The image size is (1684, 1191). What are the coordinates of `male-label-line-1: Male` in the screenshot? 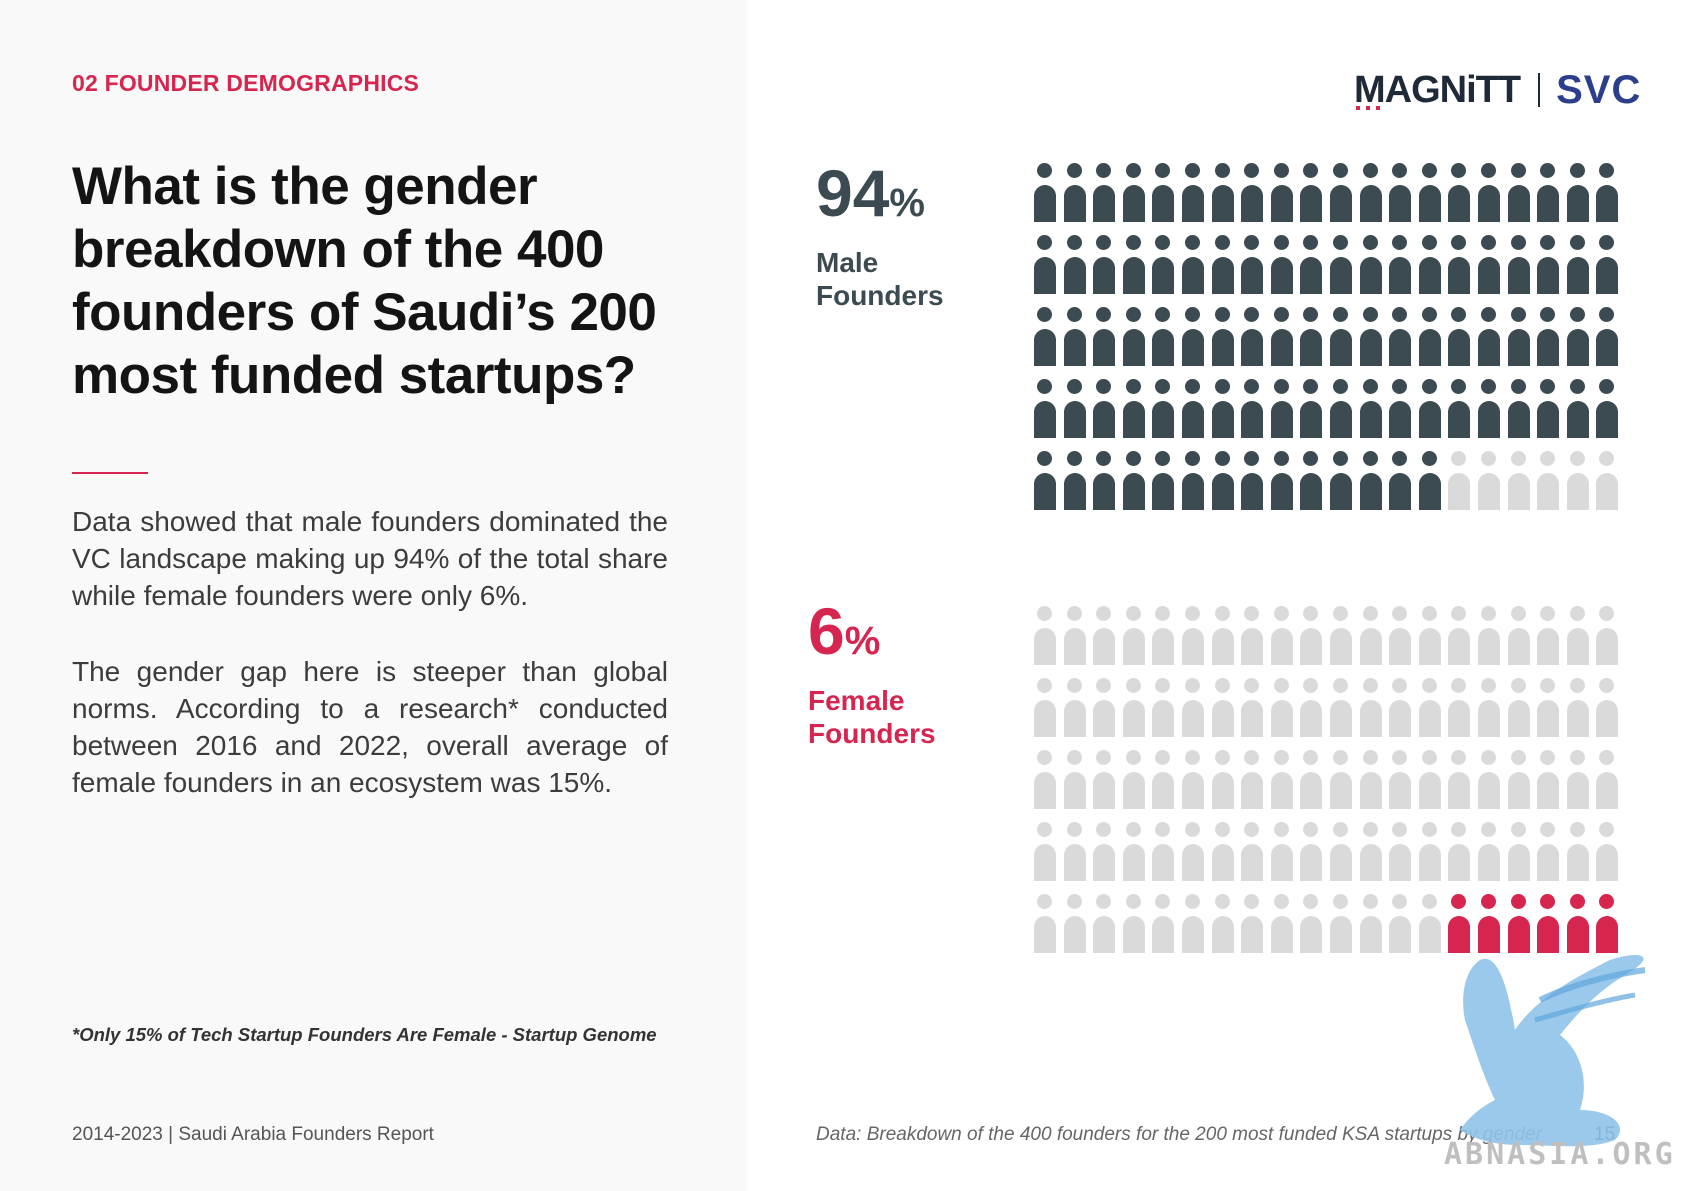 It's located at (847, 262).